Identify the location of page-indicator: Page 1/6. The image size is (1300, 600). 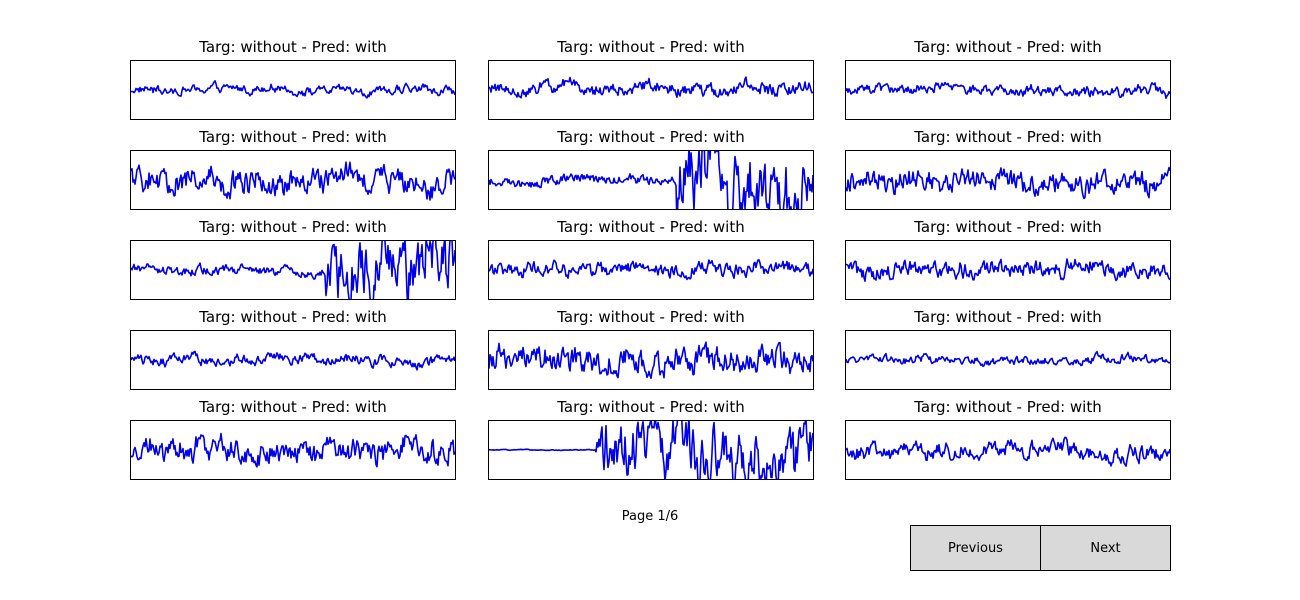
(650, 516).